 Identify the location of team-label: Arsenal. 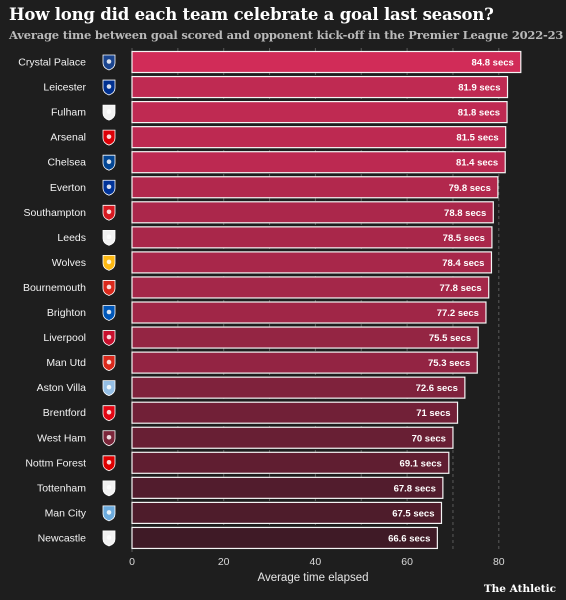
(68, 138).